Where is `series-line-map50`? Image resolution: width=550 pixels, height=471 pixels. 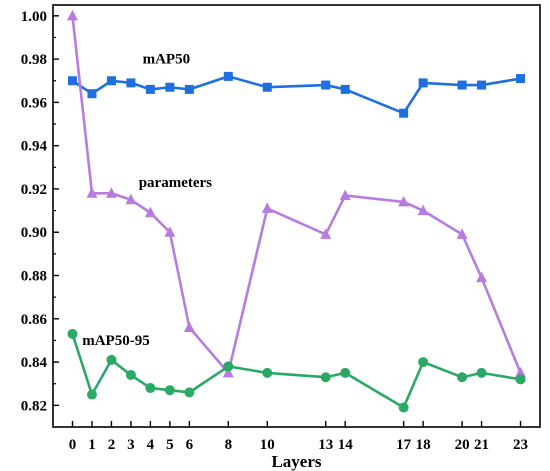
series-line-map50 is located at coordinates (296, 95).